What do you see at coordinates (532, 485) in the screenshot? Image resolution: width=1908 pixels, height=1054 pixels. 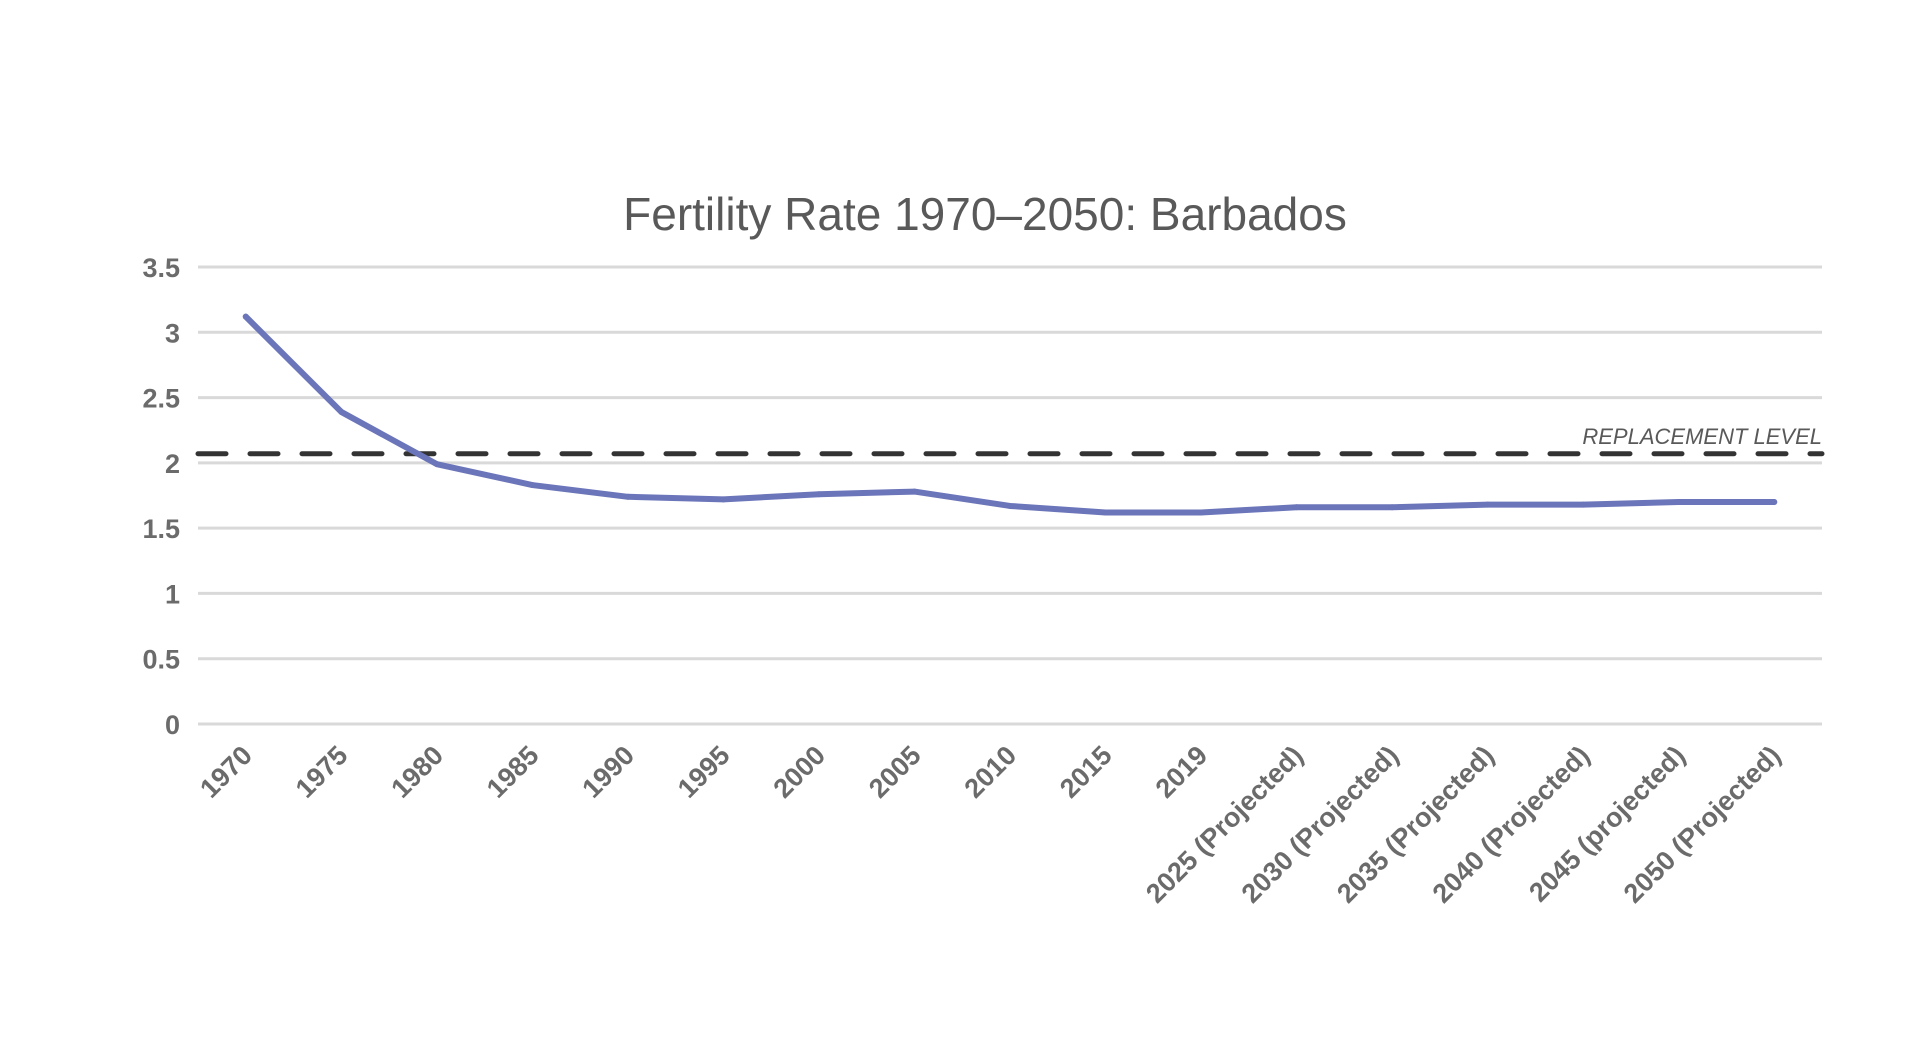 I see `data-point-1985` at bounding box center [532, 485].